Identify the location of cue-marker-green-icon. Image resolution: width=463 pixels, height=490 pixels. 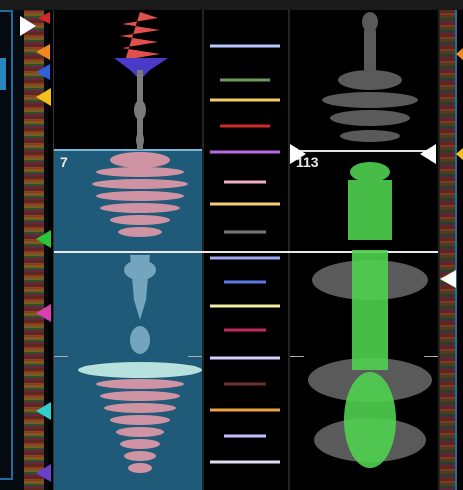
(43, 239).